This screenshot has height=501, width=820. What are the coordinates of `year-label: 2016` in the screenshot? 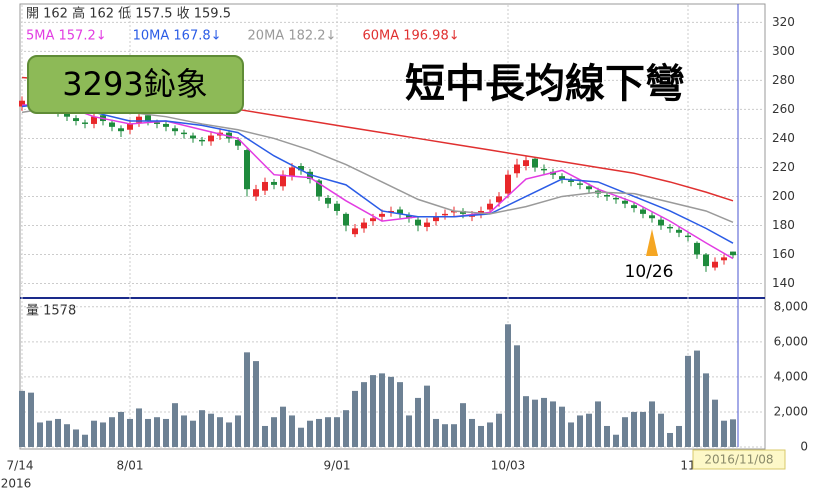 It's located at (16, 484).